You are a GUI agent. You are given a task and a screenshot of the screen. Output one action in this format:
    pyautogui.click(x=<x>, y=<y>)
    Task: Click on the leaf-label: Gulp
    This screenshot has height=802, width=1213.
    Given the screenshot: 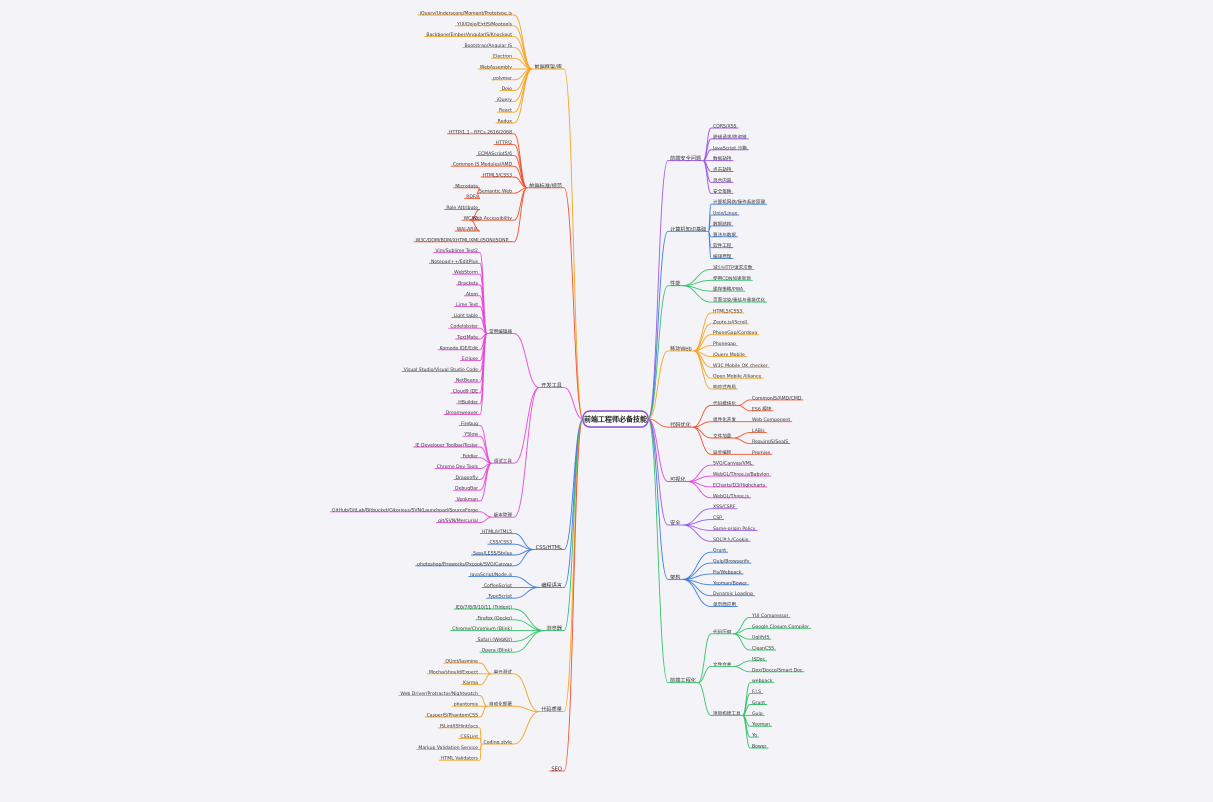 What is the action you would take?
    pyautogui.click(x=757, y=714)
    